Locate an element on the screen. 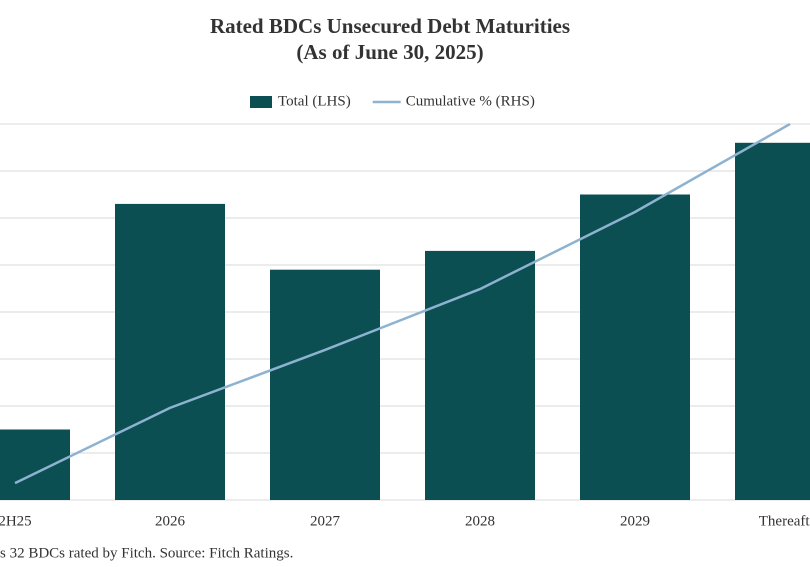 The height and width of the screenshot is (567, 810). legend-label: Total (LHS) is located at coordinates (314, 101).